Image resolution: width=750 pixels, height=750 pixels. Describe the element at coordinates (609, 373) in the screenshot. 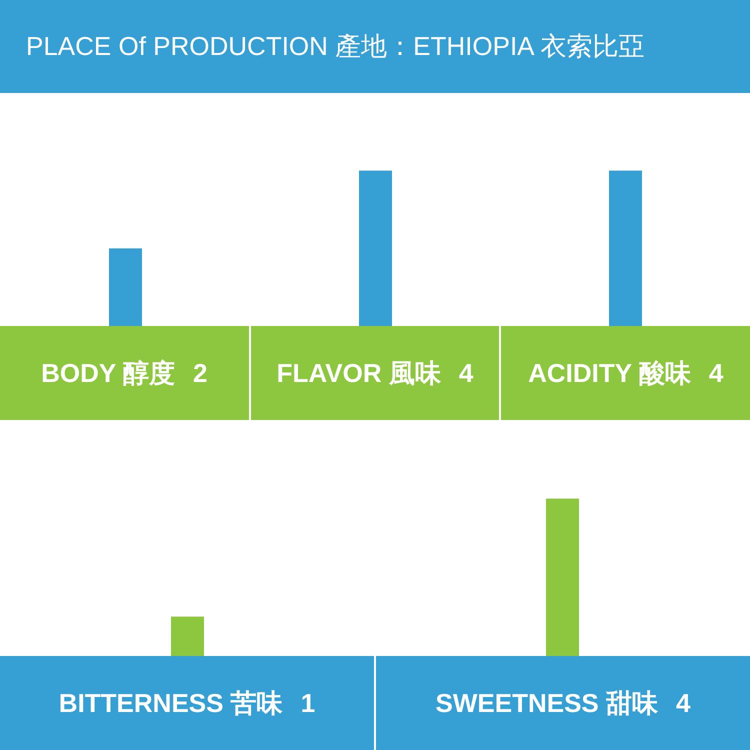

I see `category-label: ACIDITY 酸味` at that location.